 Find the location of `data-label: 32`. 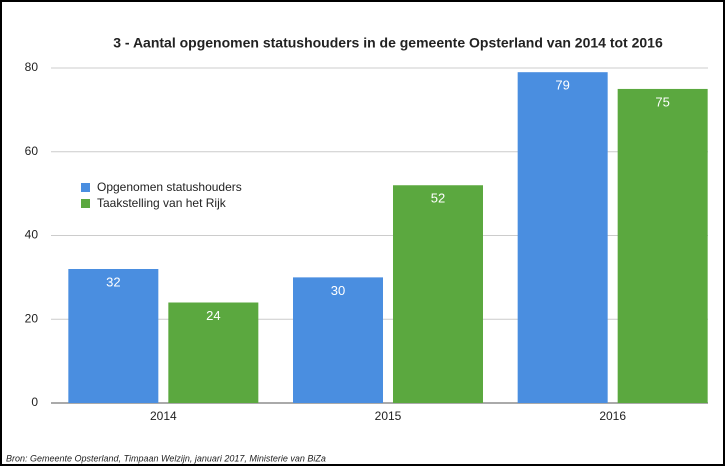

data-label: 32 is located at coordinates (113, 281).